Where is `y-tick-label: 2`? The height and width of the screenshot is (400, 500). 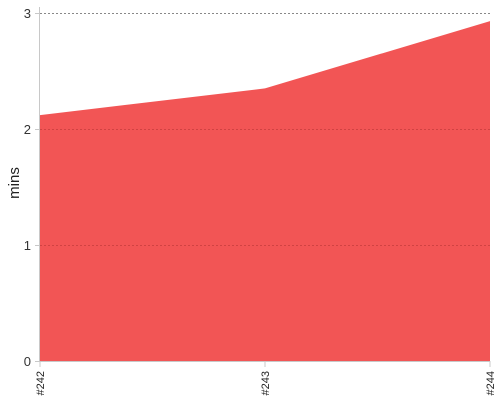 y-tick-label: 2 is located at coordinates (27, 129).